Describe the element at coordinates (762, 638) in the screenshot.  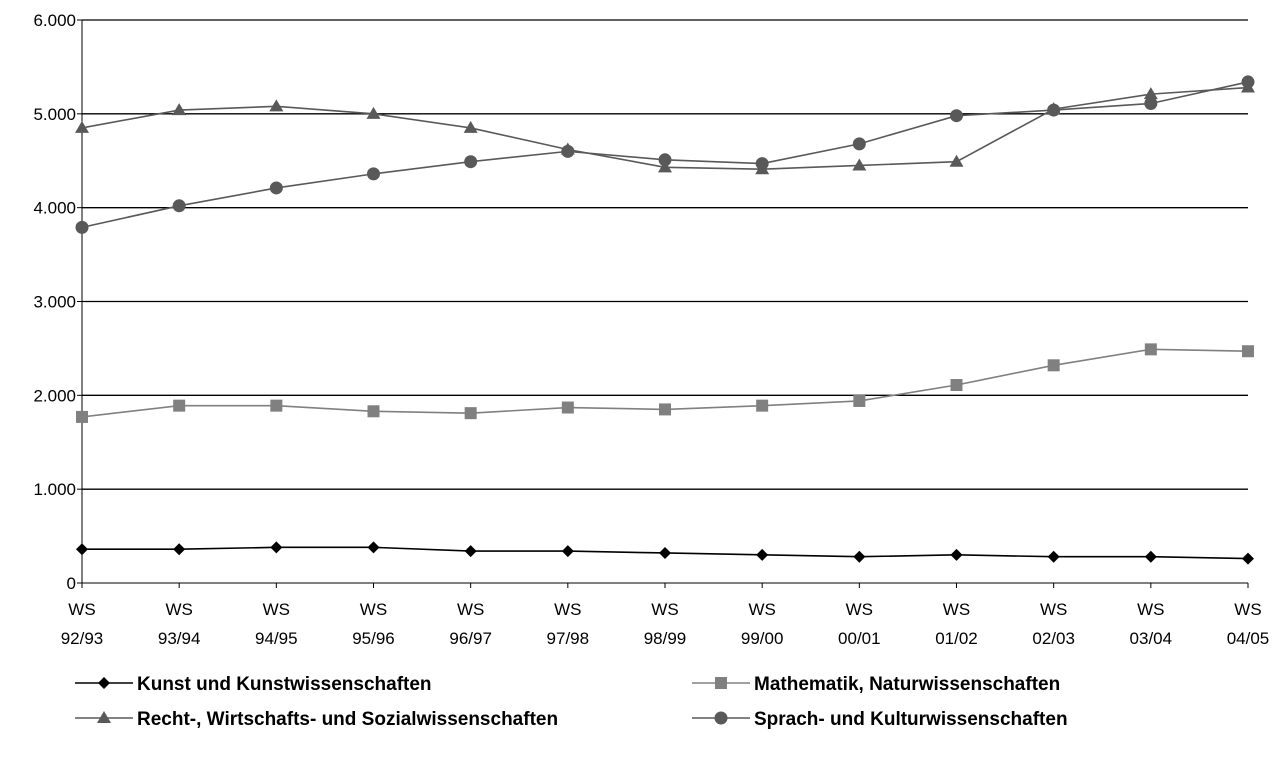
I see `x-tick-label-line2: 99/00` at that location.